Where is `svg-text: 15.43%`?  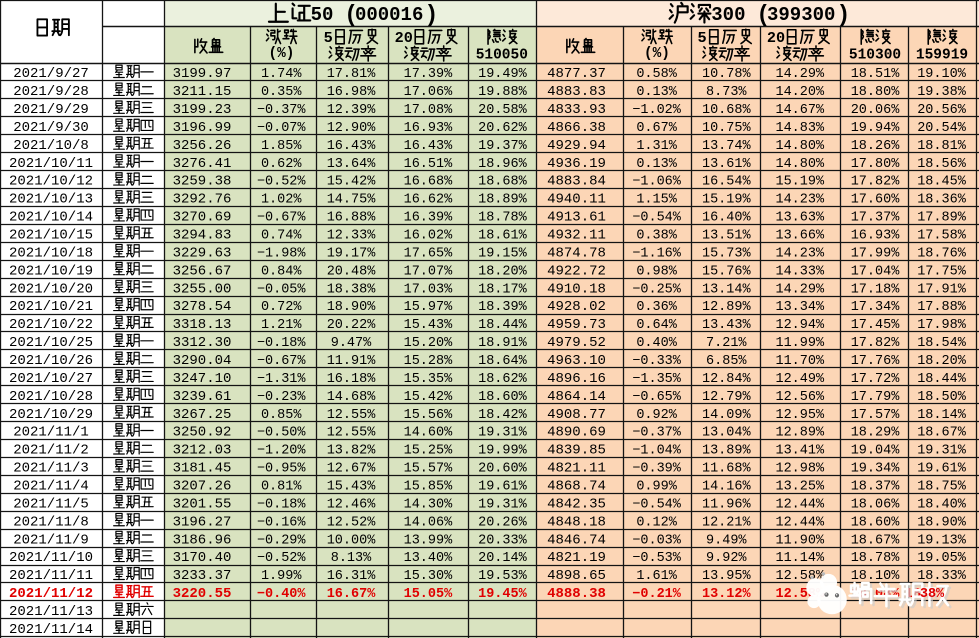 svg-text: 15.43% is located at coordinates (352, 486).